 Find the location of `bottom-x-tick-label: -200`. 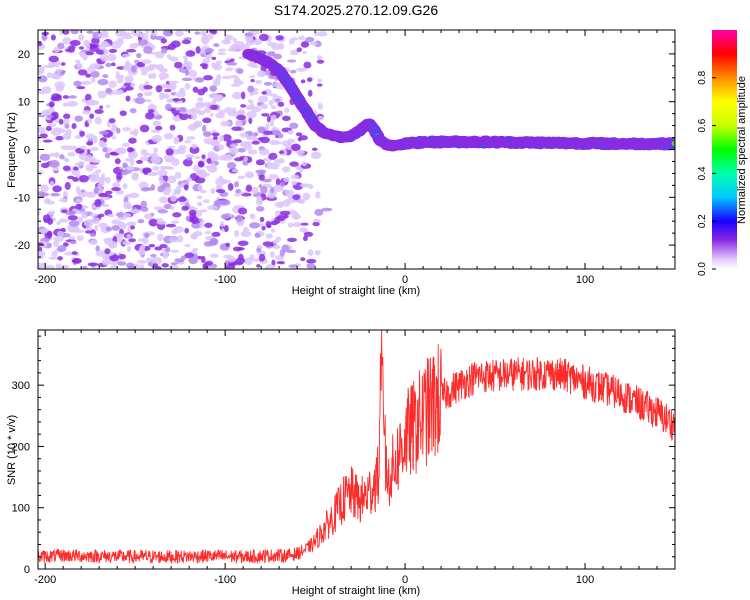

bottom-x-tick-label: -200 is located at coordinates (45, 580).